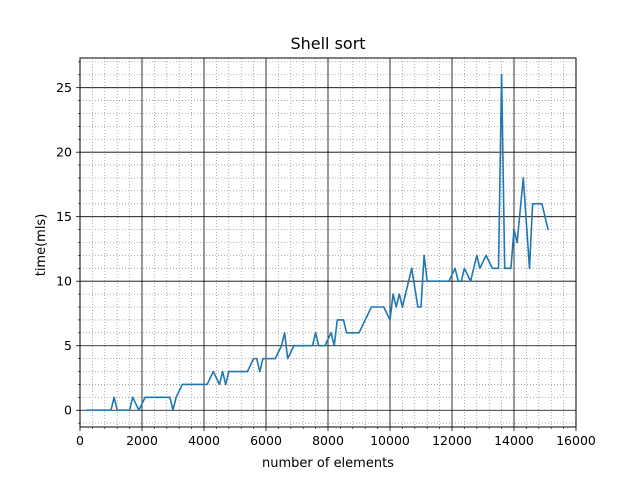  I want to click on x-tick-label: 10000, so click(390, 440).